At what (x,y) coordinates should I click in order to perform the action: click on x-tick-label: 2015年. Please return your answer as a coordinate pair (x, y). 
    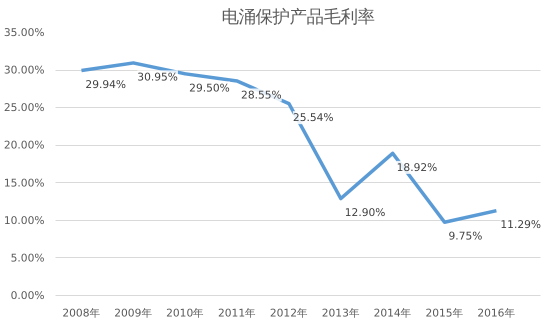
    Looking at the image, I should click on (444, 313).